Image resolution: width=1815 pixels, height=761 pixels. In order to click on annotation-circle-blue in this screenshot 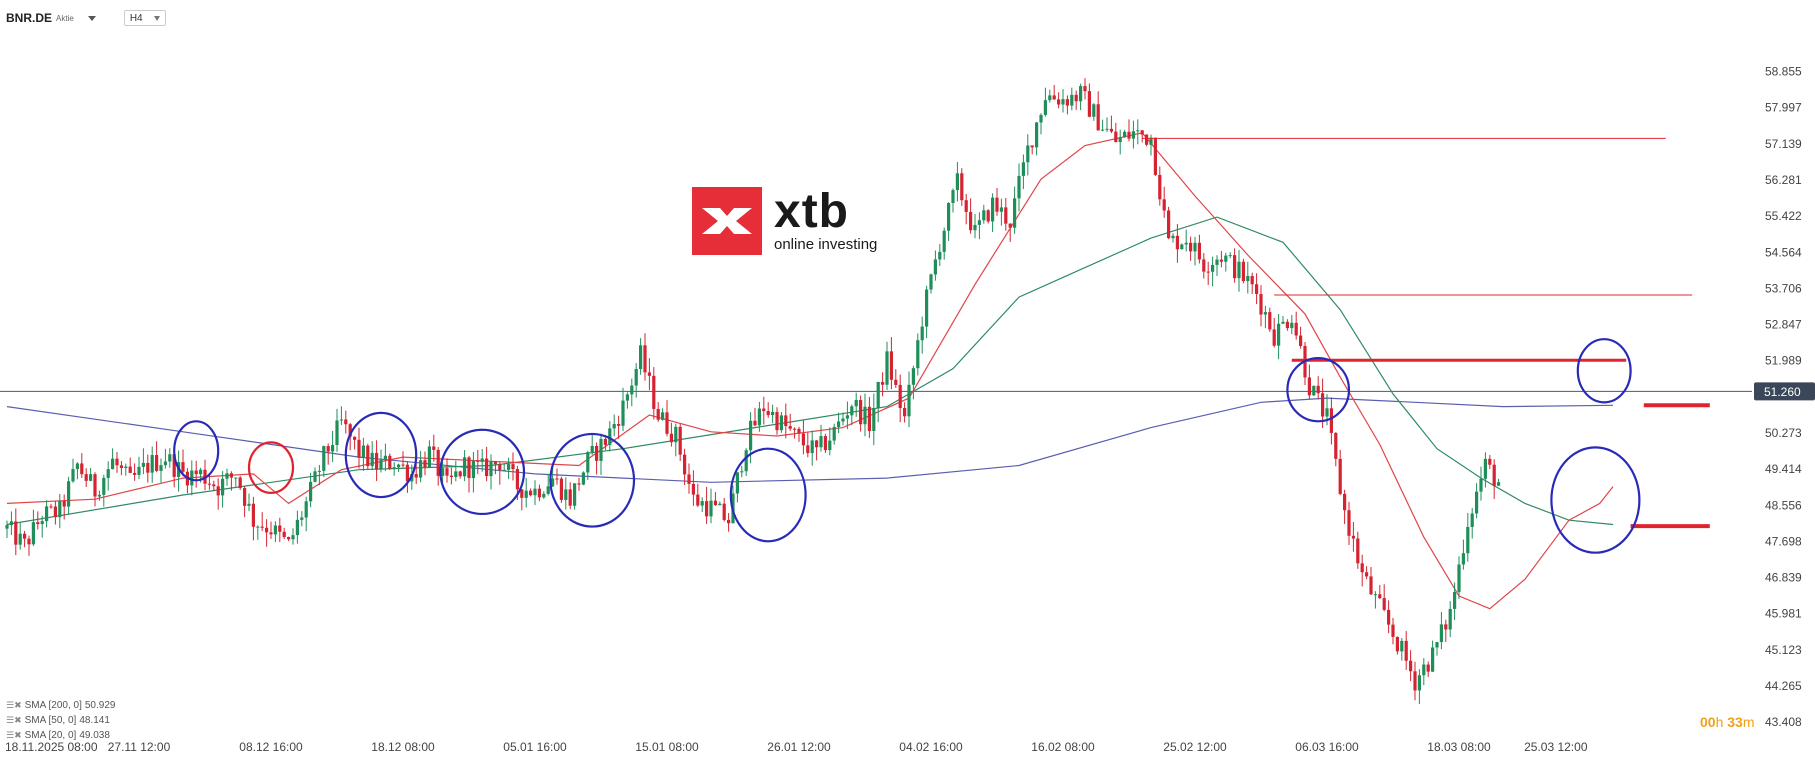, I will do `click(592, 480)`.